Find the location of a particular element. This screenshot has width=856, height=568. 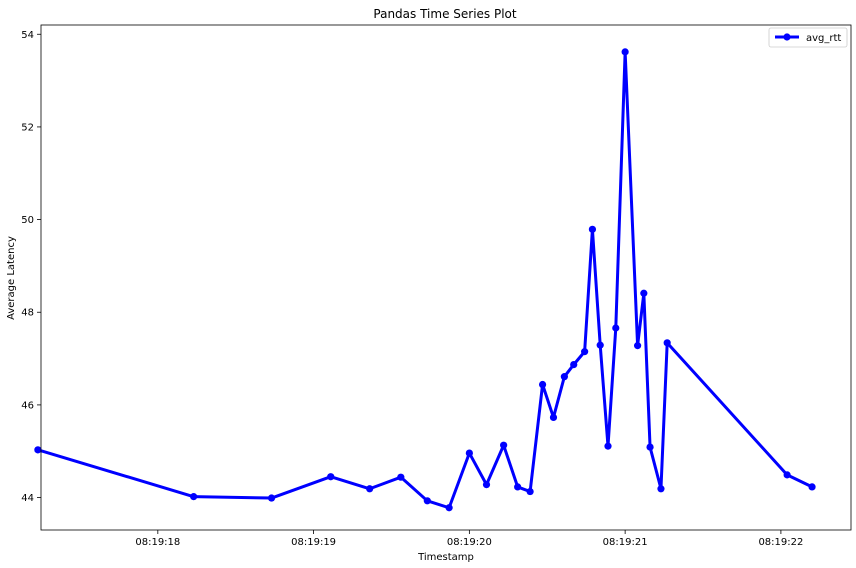

y-tick-label: 54 is located at coordinates (27, 35).